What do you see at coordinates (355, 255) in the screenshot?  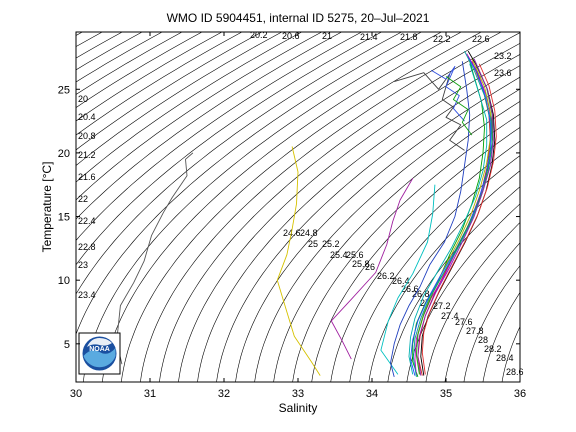 I see `isopycnal-label: 25.6` at bounding box center [355, 255].